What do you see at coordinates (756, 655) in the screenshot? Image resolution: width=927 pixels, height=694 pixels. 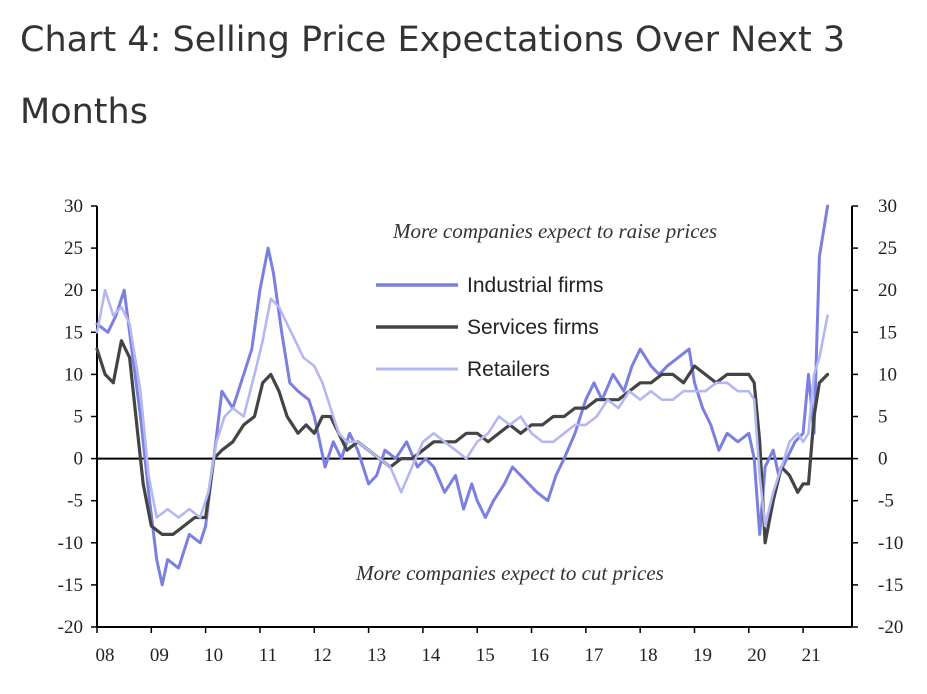 I see `x-tick-label: 20` at bounding box center [756, 655].